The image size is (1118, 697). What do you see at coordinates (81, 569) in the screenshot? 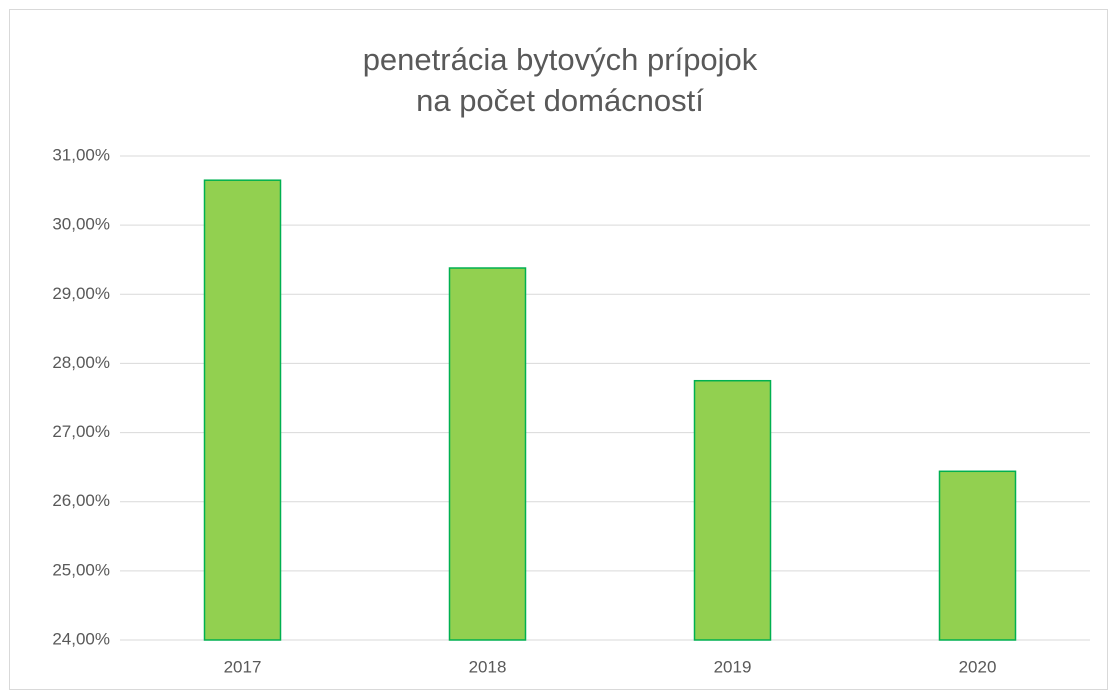
I see `y-tick-label: 25,00%` at bounding box center [81, 569].